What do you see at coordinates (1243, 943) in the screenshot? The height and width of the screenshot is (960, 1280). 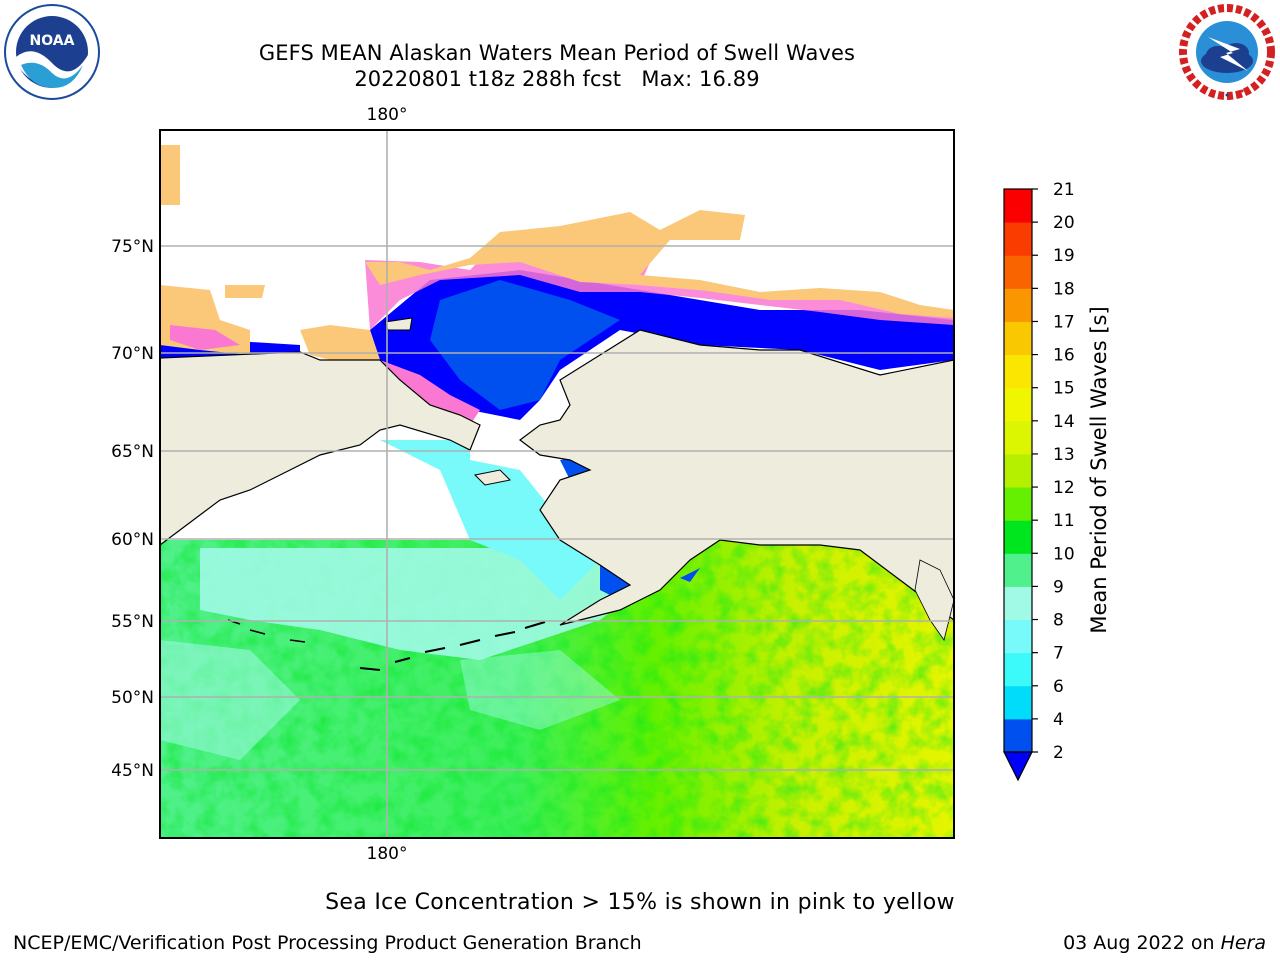 I see `credit-host: Hera` at bounding box center [1243, 943].